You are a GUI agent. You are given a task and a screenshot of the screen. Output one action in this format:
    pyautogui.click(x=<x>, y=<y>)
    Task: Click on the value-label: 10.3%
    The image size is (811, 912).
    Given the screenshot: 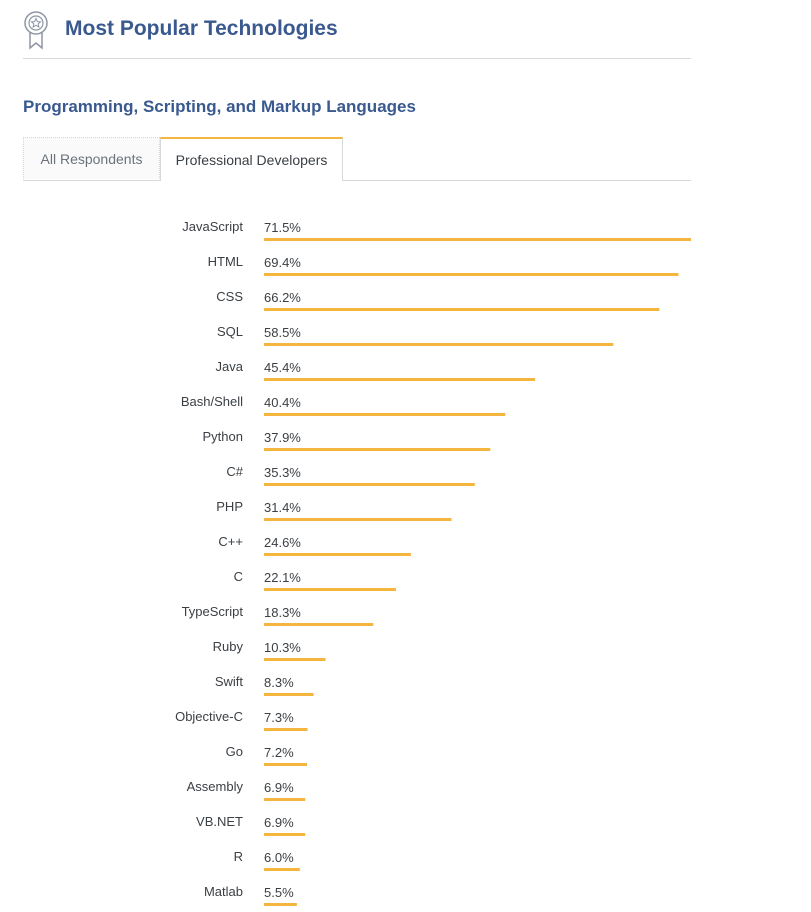 What is the action you would take?
    pyautogui.click(x=282, y=647)
    